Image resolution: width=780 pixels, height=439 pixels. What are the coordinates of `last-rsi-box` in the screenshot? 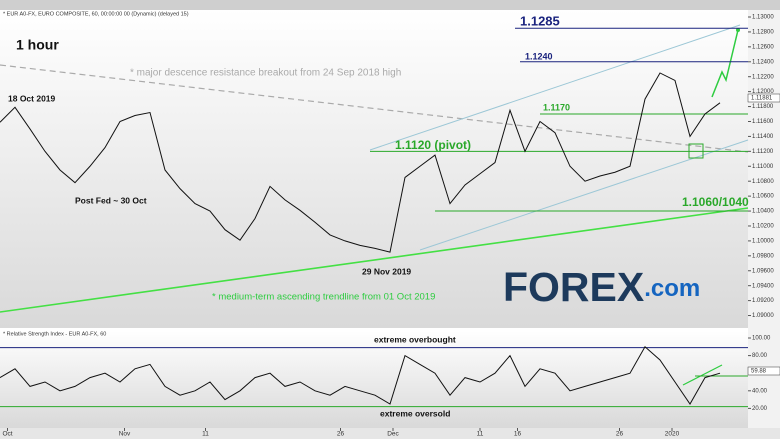 It's located at (763, 371).